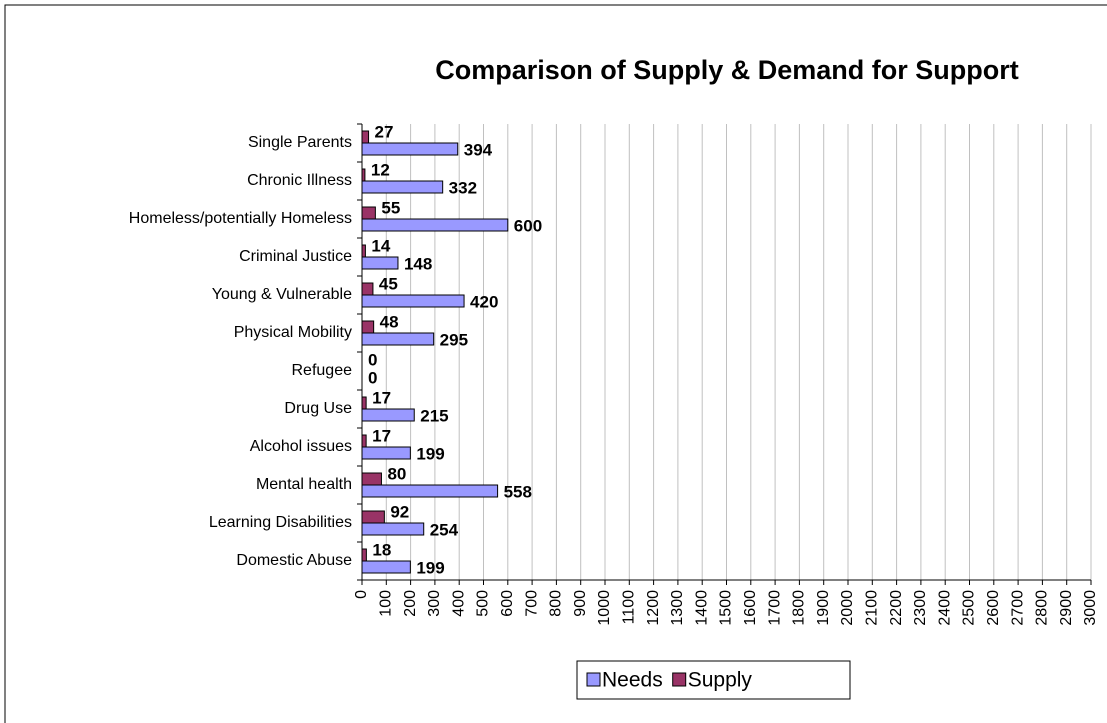  Describe the element at coordinates (1017, 608) in the screenshot. I see `x-tick-label: 2700` at that location.